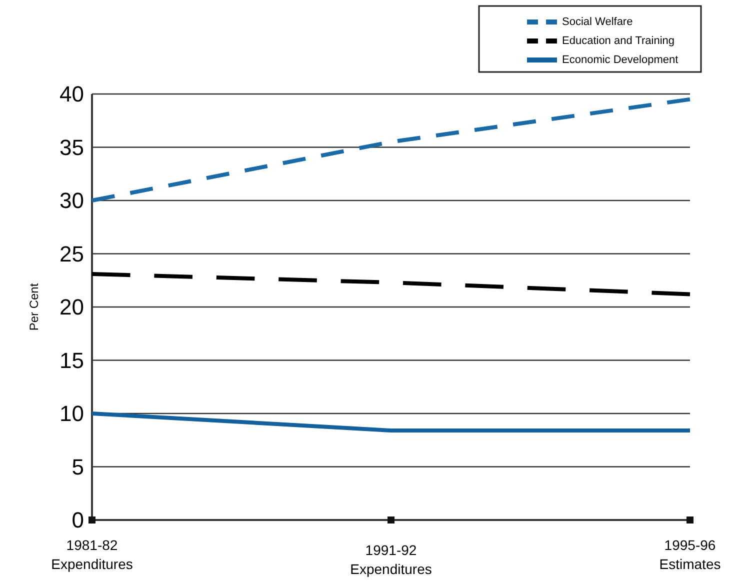  Describe the element at coordinates (72, 360) in the screenshot. I see `y-tick-label: 15` at that location.